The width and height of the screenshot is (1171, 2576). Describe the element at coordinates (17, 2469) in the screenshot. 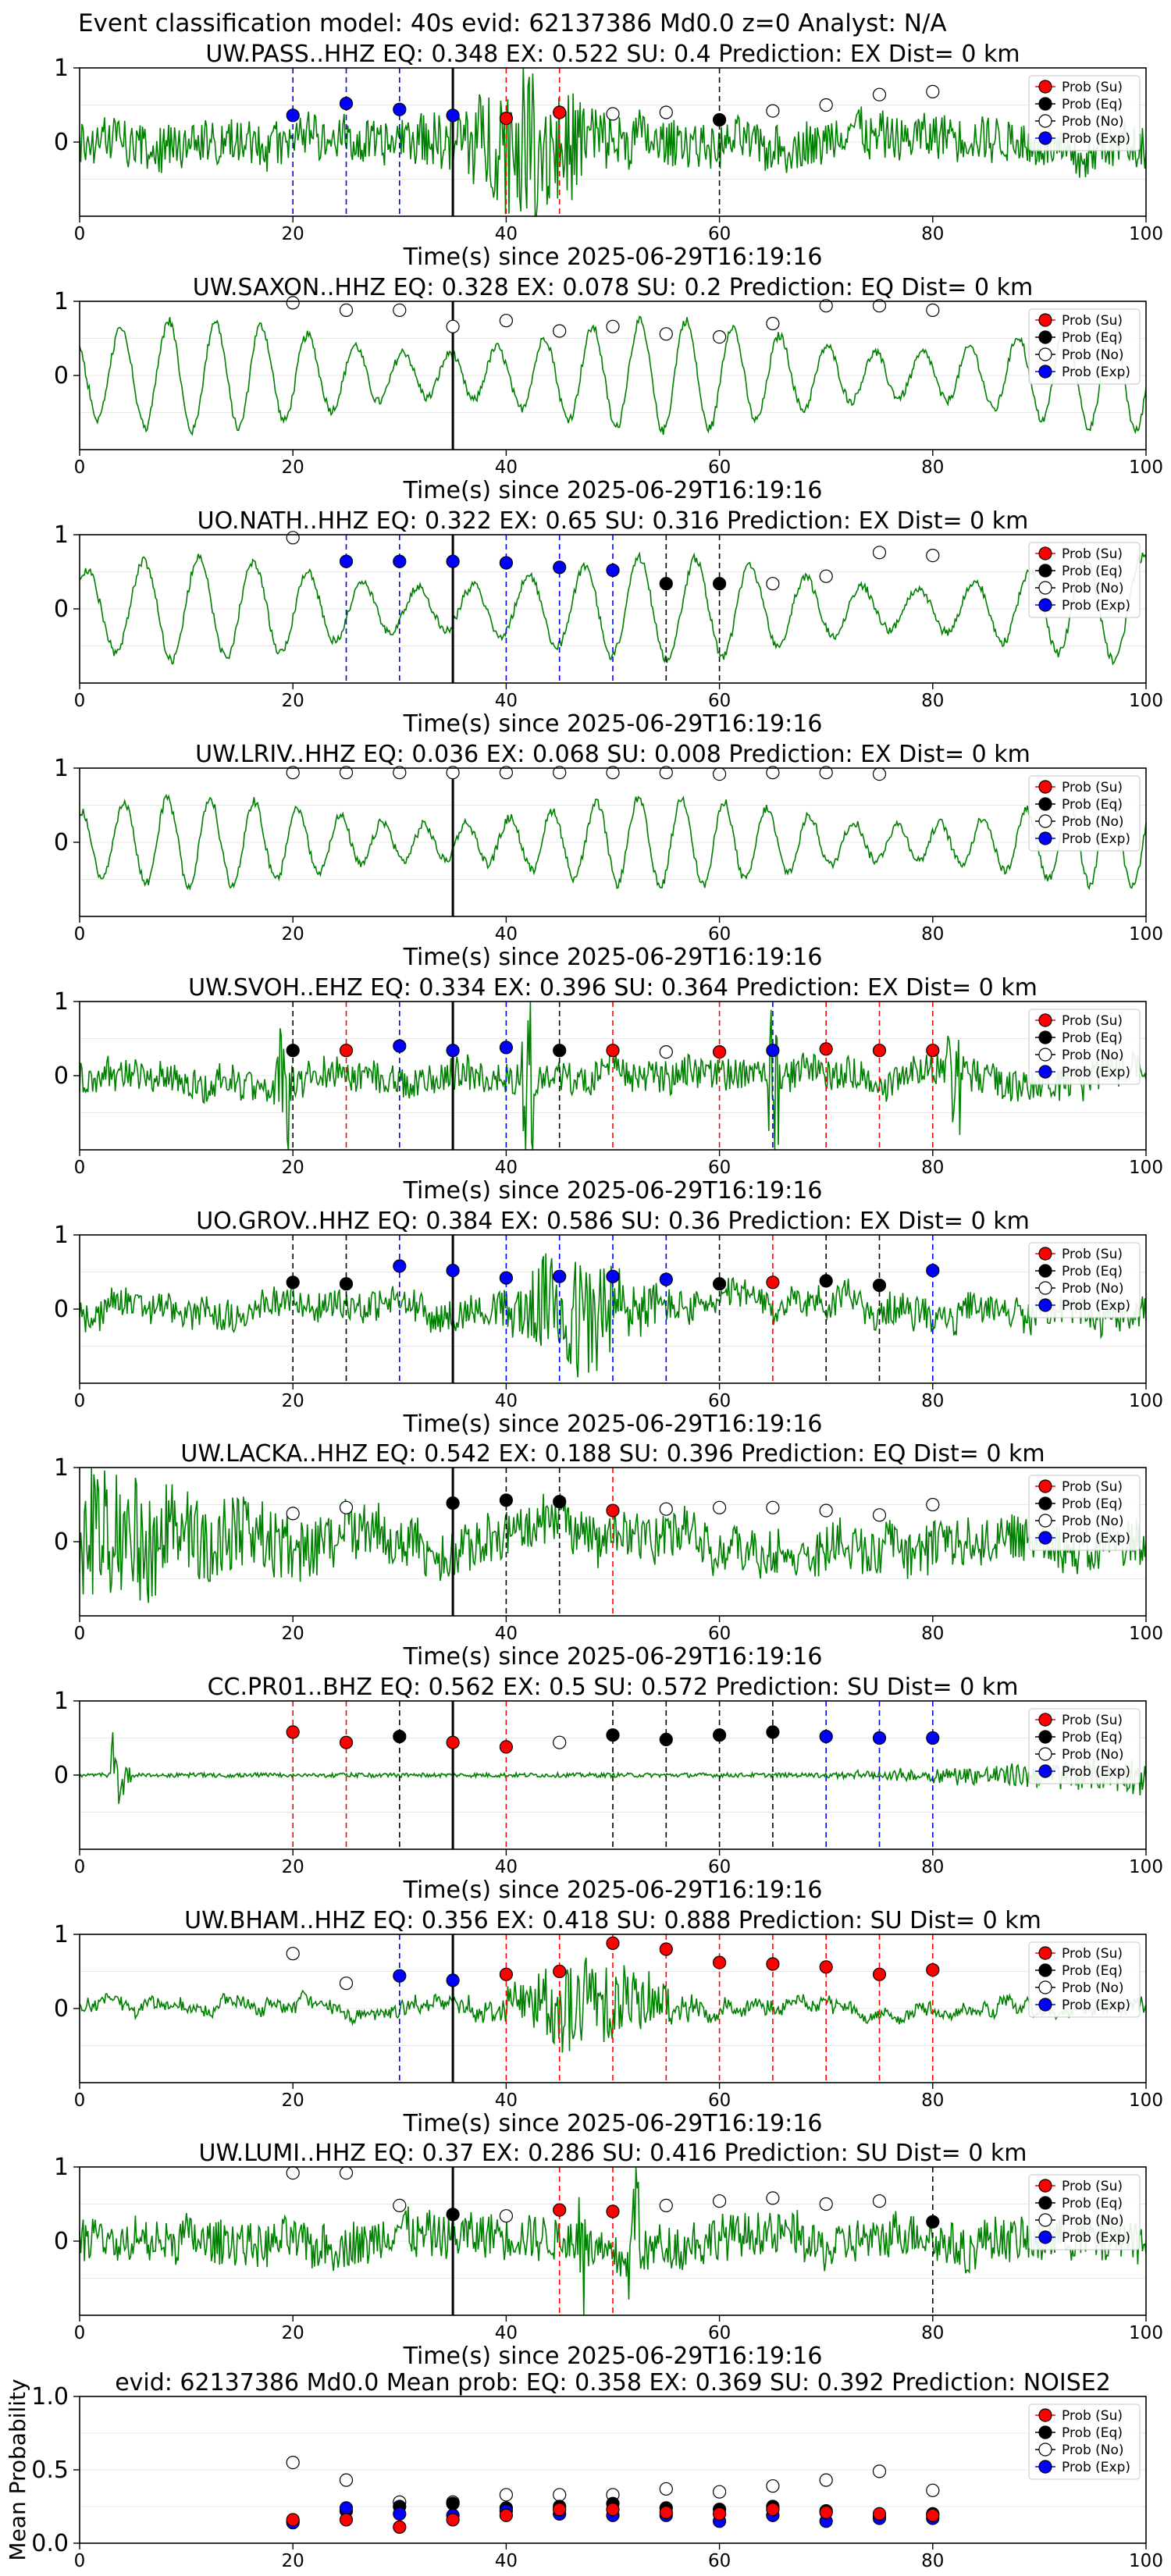

I see `y-axis-label: Mean Probability` at that location.